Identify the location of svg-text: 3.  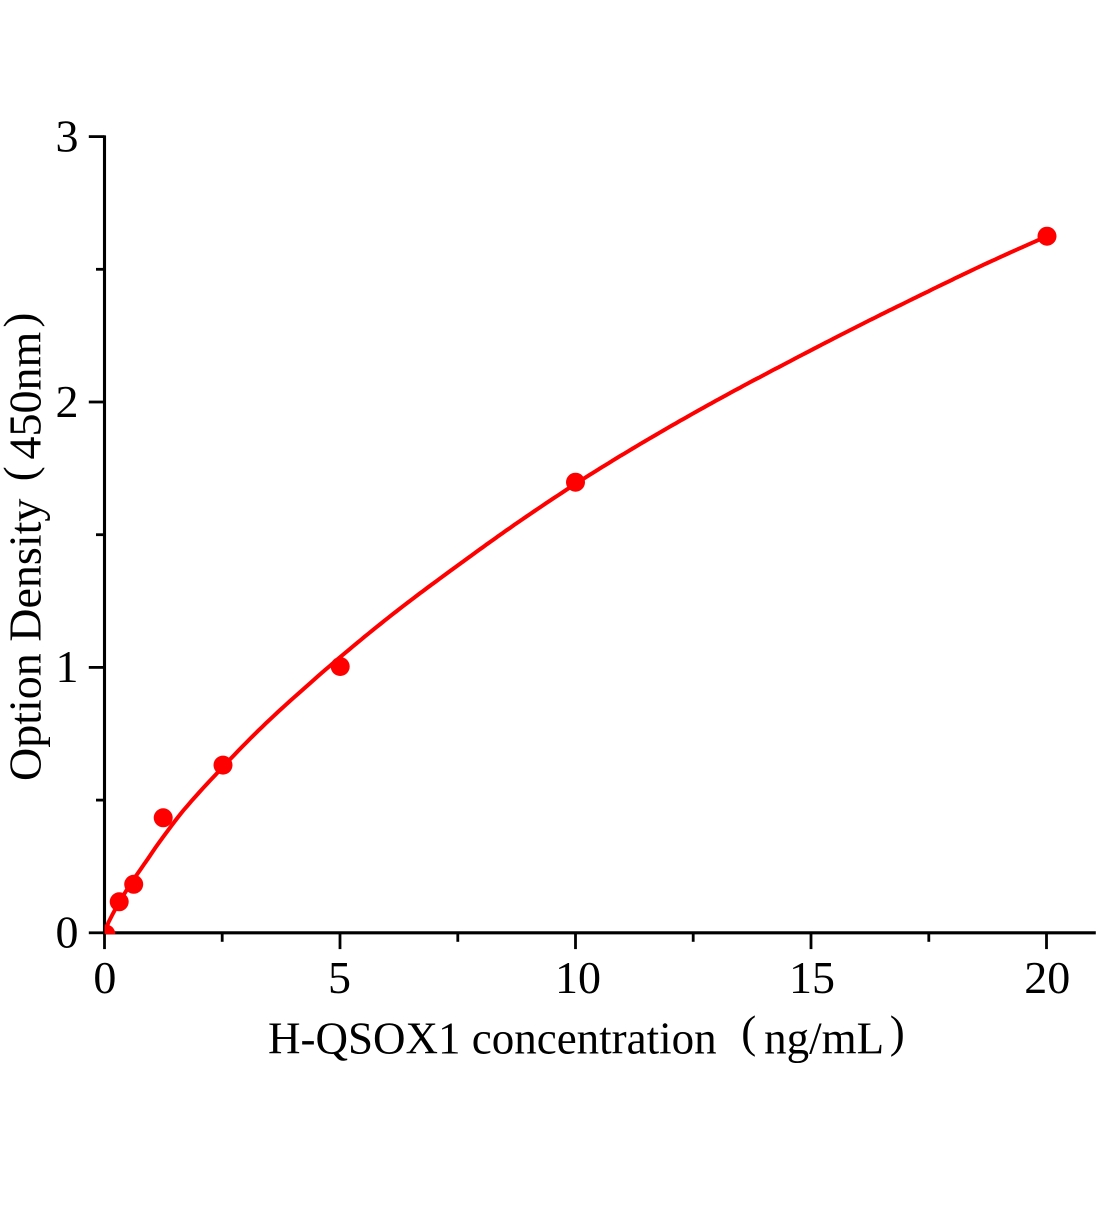
(67, 135).